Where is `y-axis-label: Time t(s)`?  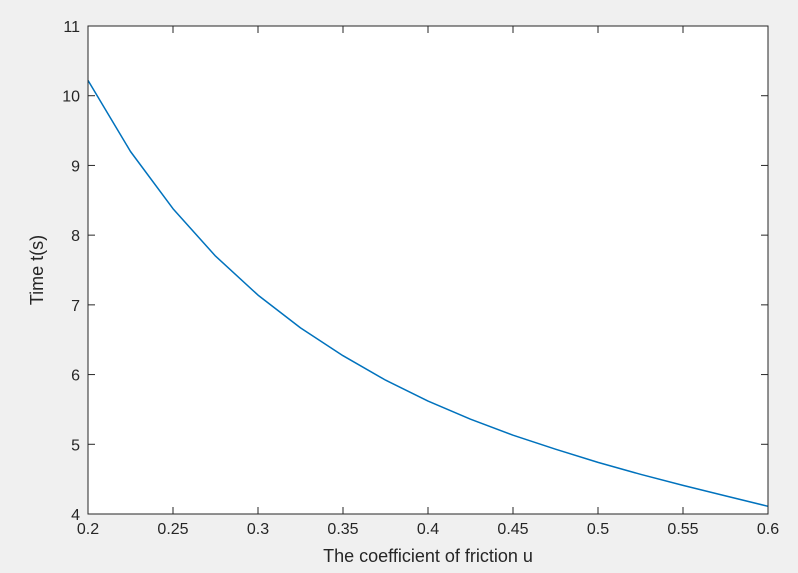 y-axis-label: Time t(s) is located at coordinates (37, 270).